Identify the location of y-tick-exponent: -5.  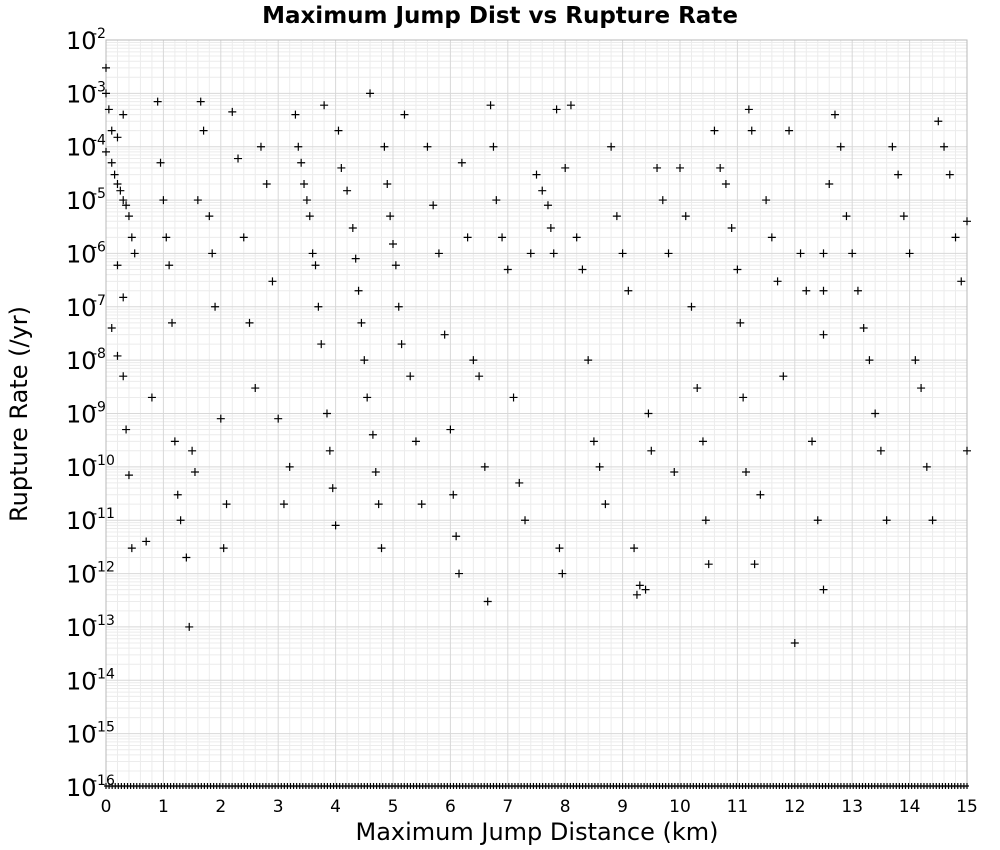
(99, 194).